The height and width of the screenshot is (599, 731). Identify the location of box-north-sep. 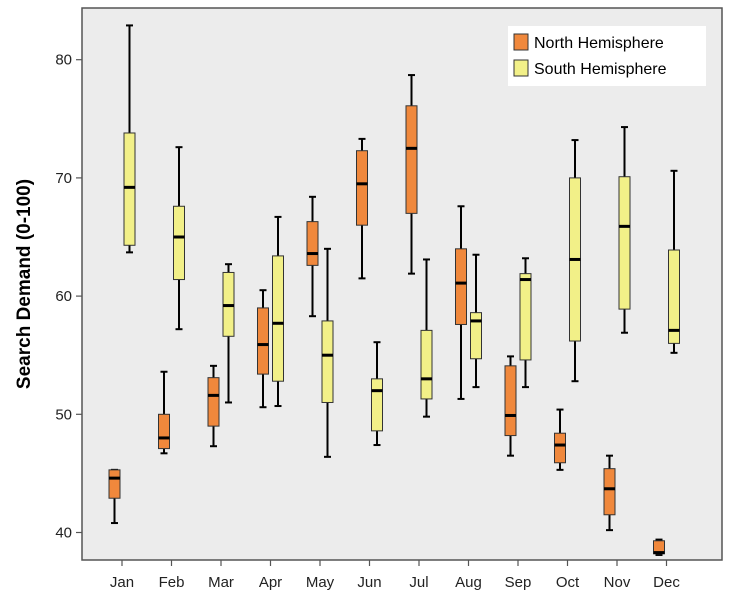
(510, 406).